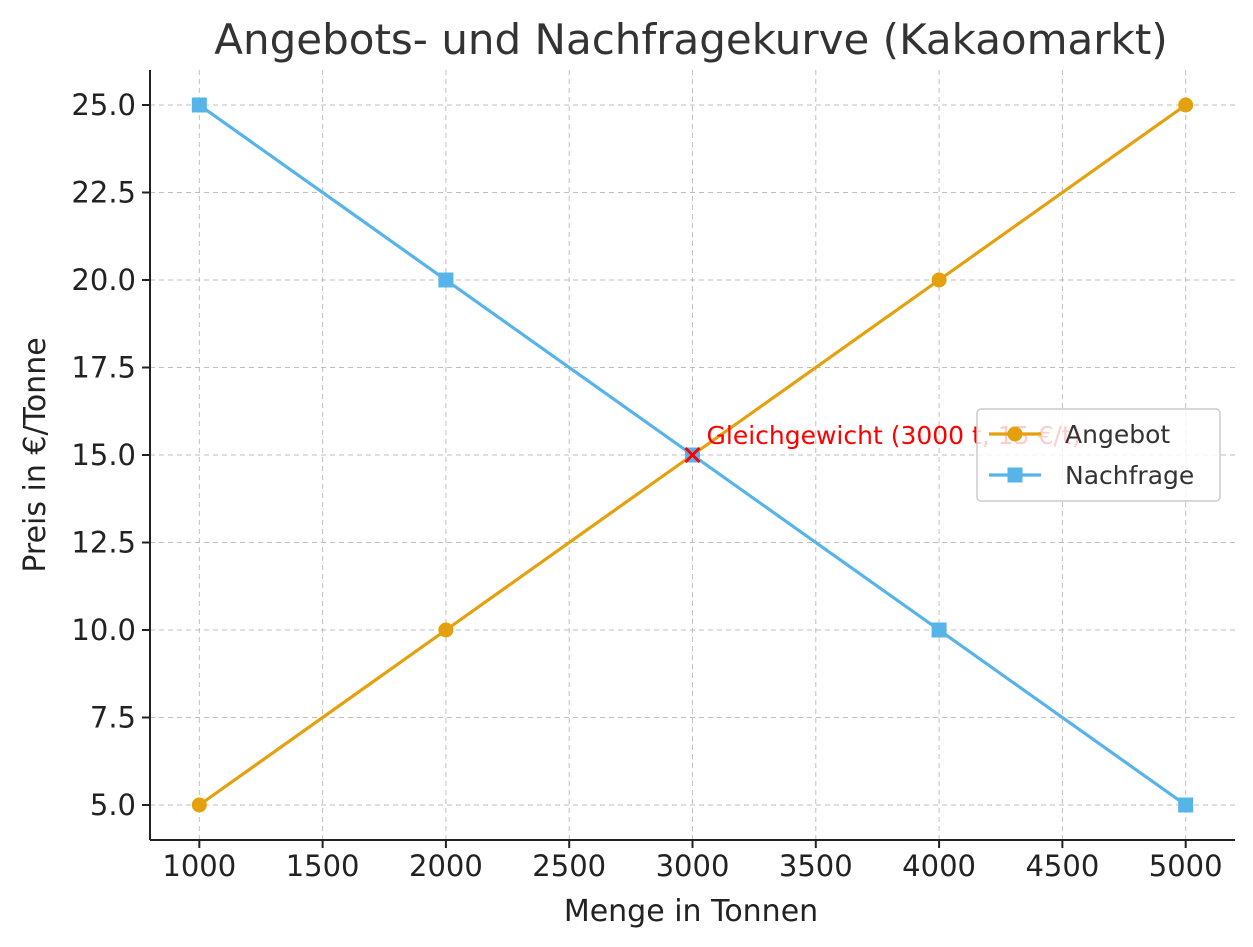 The height and width of the screenshot is (947, 1253). I want to click on legend-nachfrage-square-marker, so click(1015, 475).